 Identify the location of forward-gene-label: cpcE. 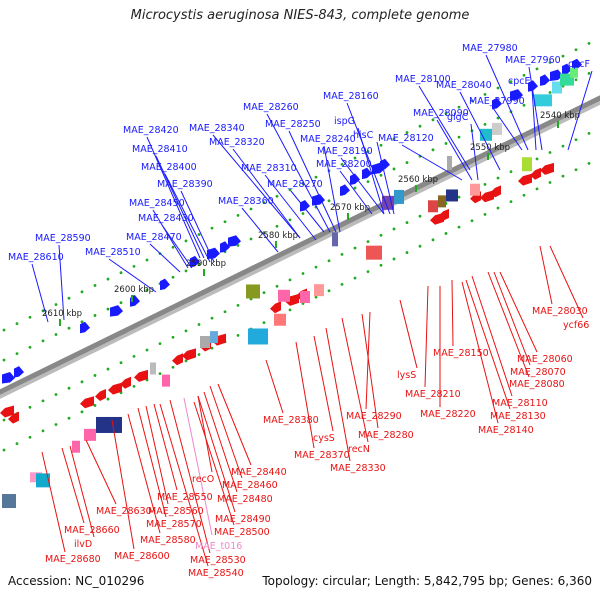
(519, 81).